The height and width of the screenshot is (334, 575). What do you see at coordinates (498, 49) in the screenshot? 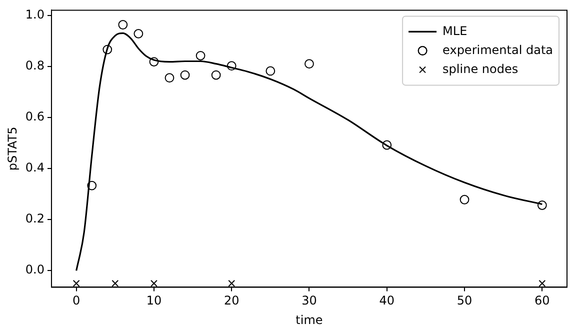
I see `legend-label: experimental data` at bounding box center [498, 49].